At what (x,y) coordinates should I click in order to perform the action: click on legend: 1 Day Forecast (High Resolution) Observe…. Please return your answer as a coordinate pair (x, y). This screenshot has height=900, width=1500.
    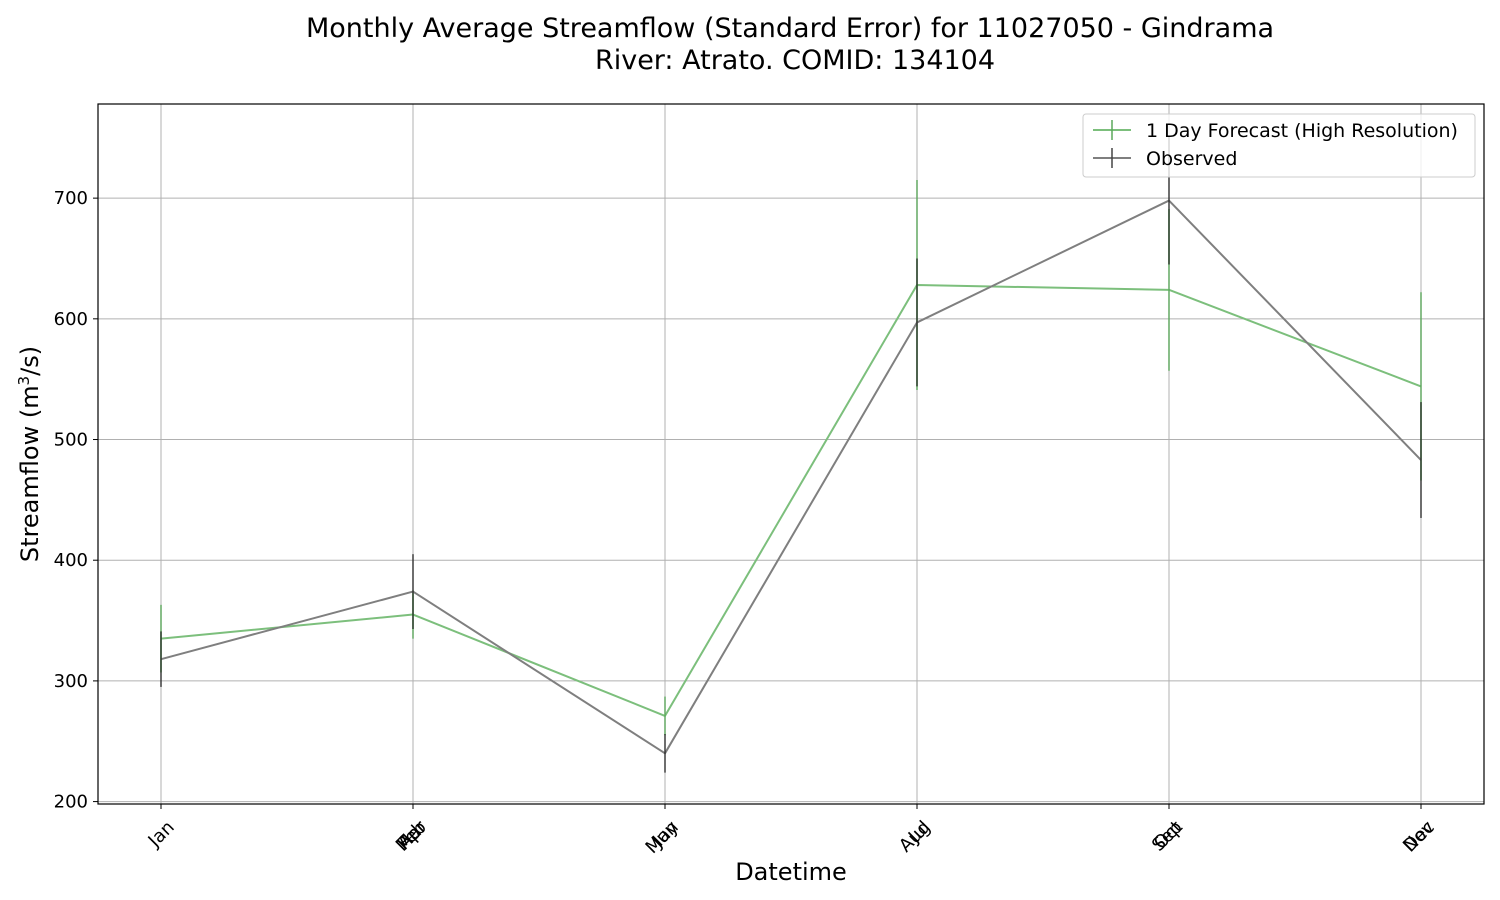
    Looking at the image, I should click on (1279, 145).